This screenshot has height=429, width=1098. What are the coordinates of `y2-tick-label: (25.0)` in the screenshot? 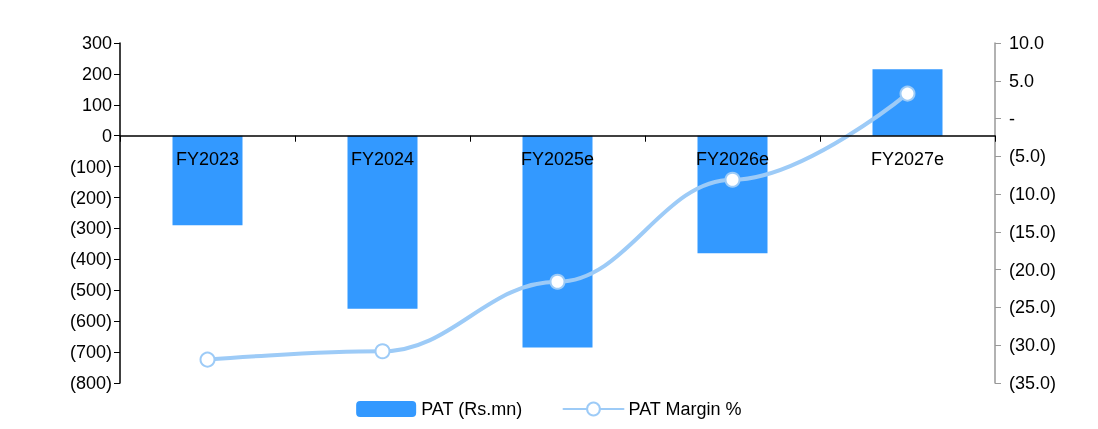 It's located at (1033, 307).